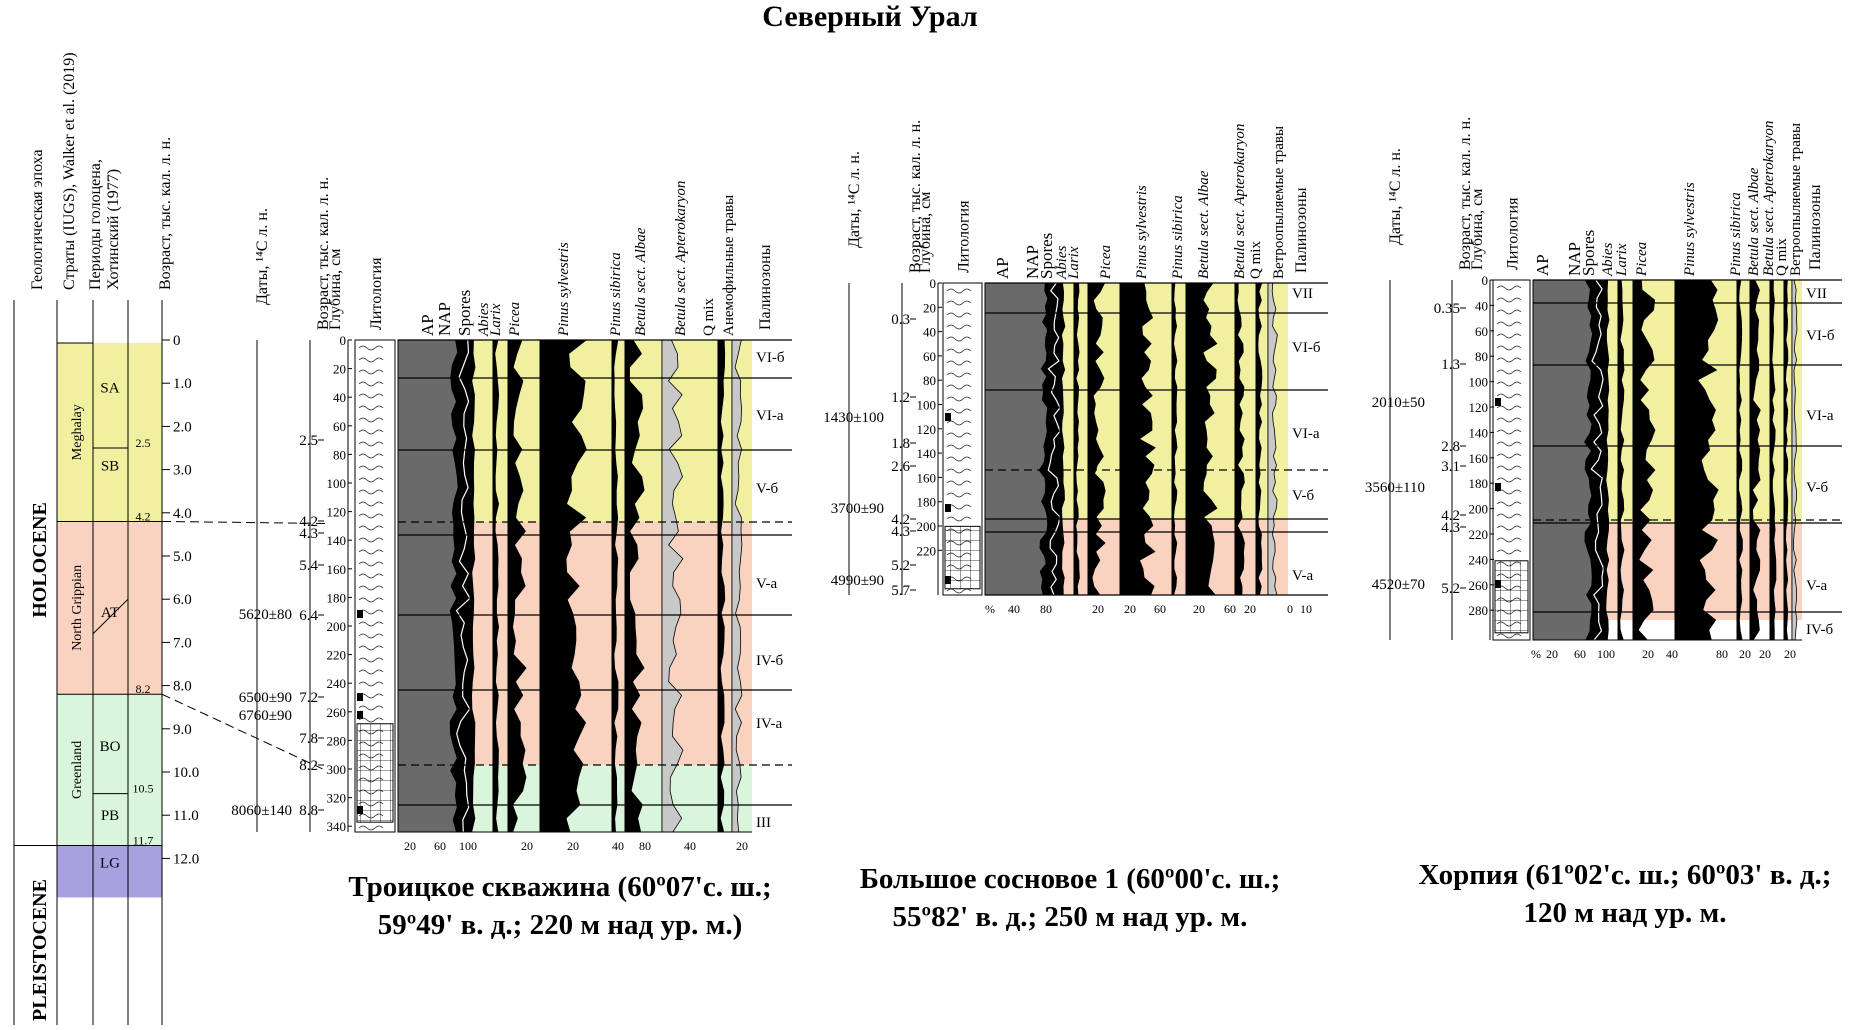 The height and width of the screenshot is (1030, 1874). What do you see at coordinates (1230, 609) in the screenshot?
I see `axis-label: 60` at bounding box center [1230, 609].